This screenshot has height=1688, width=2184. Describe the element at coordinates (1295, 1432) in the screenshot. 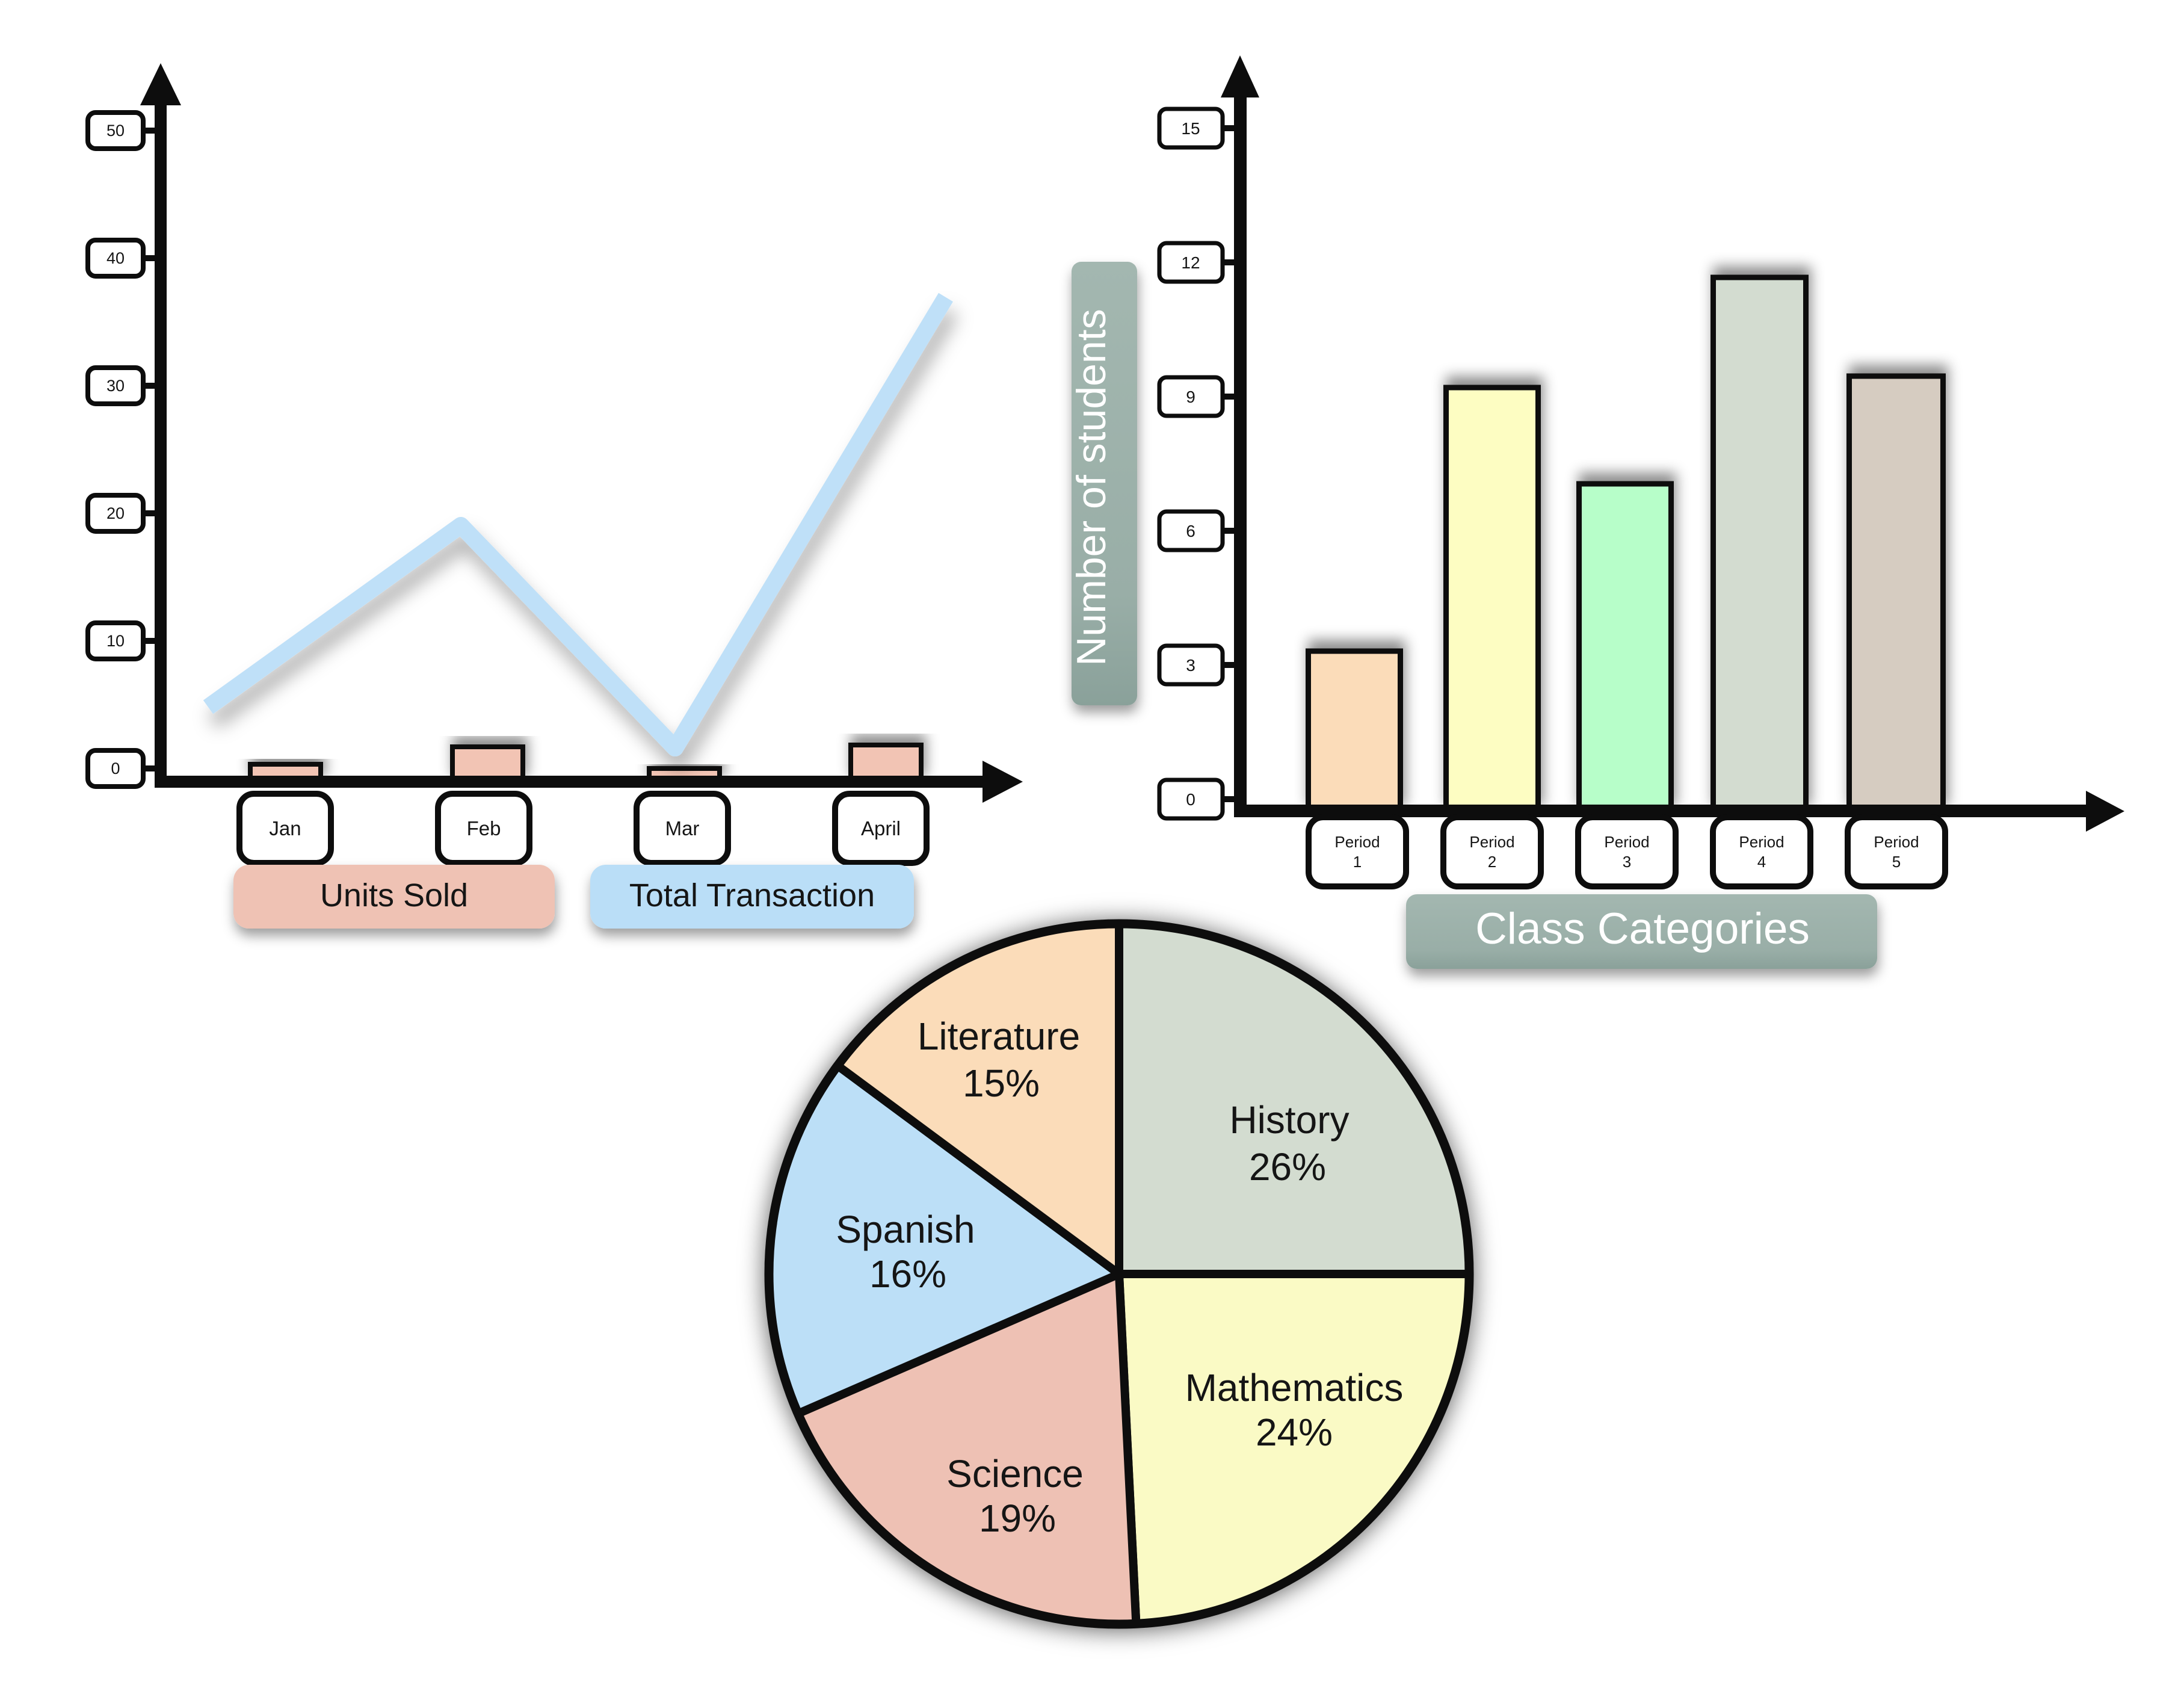

I see `svg-text: 24%` at that location.